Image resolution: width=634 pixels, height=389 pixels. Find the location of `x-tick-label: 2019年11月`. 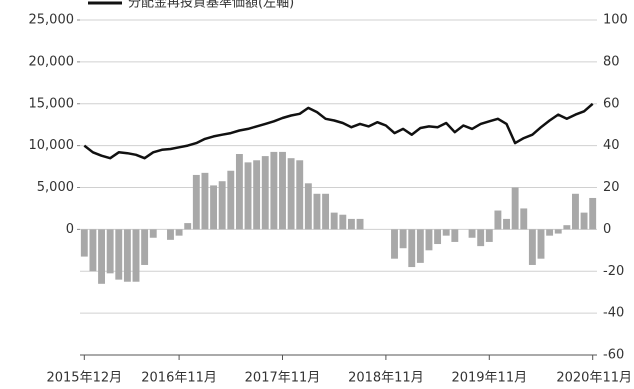

x-tick-label: 2019年11月 is located at coordinates (489, 378).